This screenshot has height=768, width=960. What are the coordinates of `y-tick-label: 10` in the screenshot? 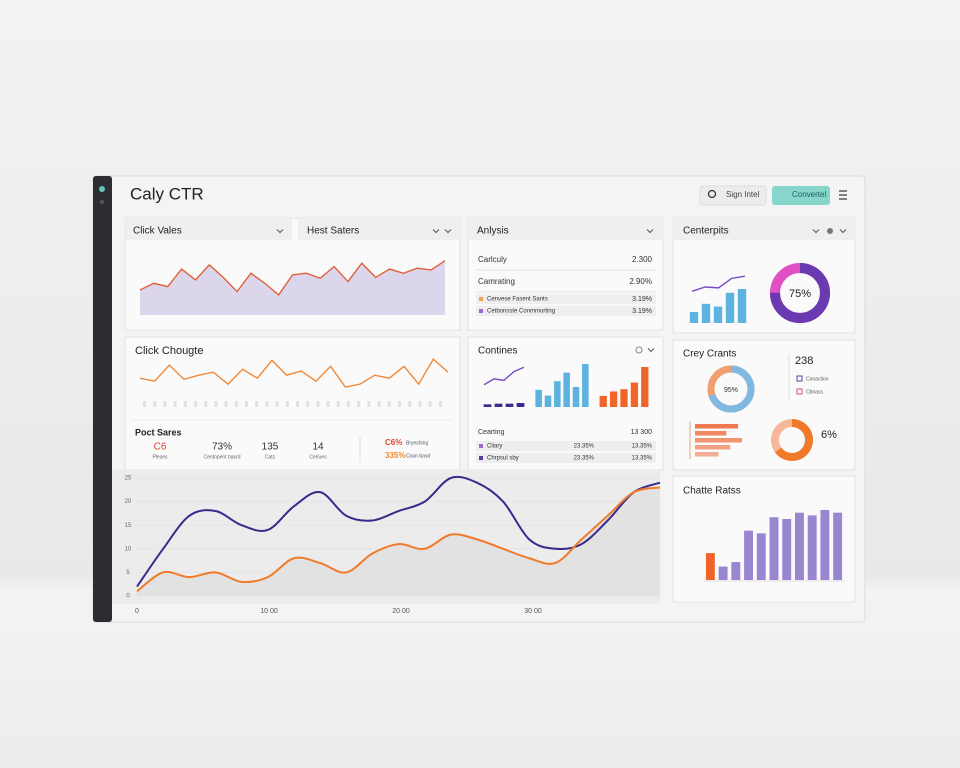 It's located at (128, 549).